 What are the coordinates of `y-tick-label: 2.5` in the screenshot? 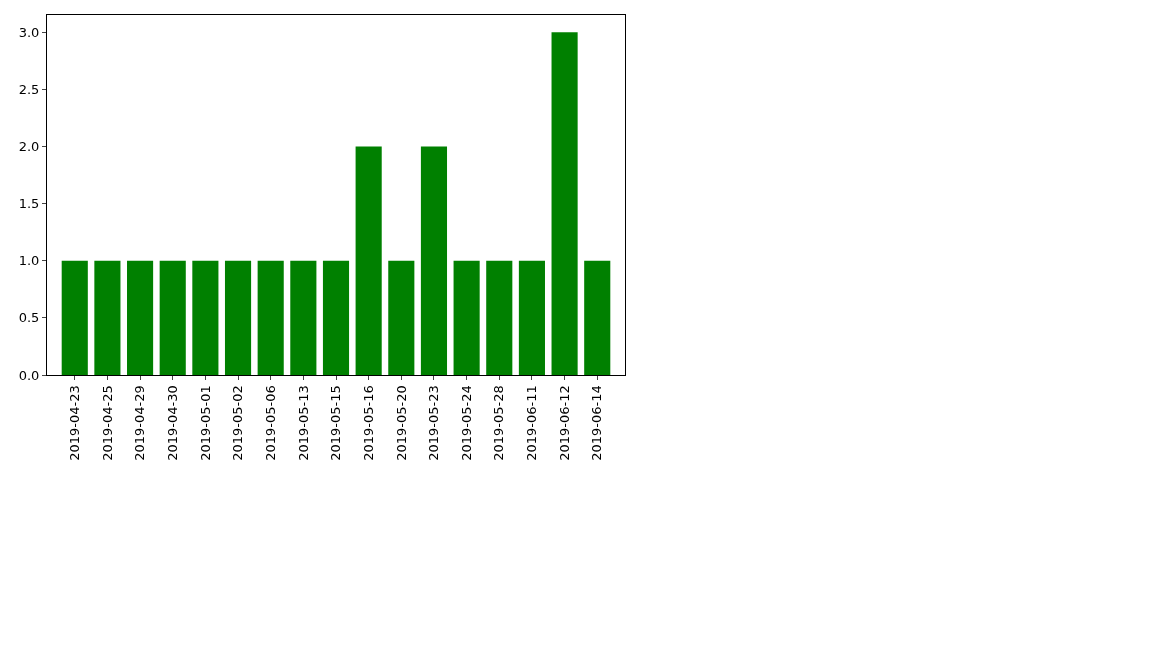 It's located at (29, 89).